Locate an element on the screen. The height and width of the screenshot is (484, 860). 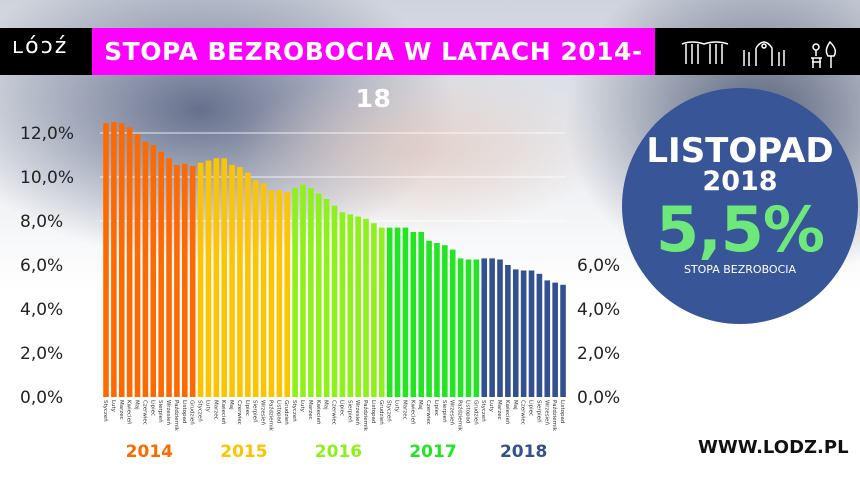
highlight-circle: LISTOPAD 2018 5,5% STOPA BEZROBOCIA is located at coordinates (740, 206).